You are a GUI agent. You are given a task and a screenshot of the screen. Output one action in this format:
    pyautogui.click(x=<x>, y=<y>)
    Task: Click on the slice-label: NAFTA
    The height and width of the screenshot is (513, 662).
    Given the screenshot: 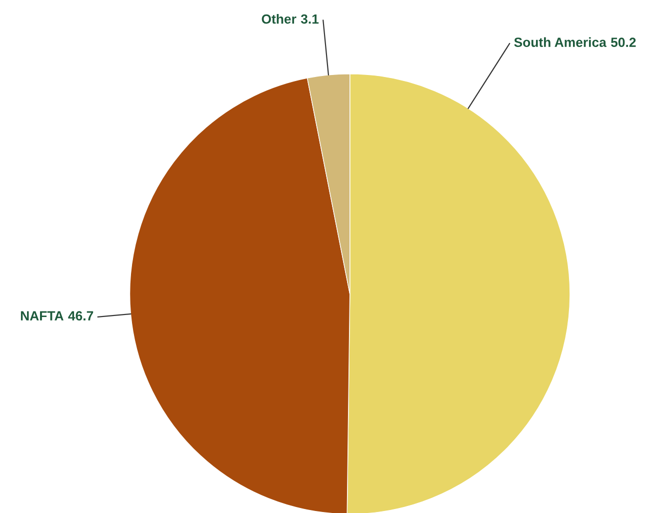 What is the action you would take?
    pyautogui.click(x=42, y=315)
    